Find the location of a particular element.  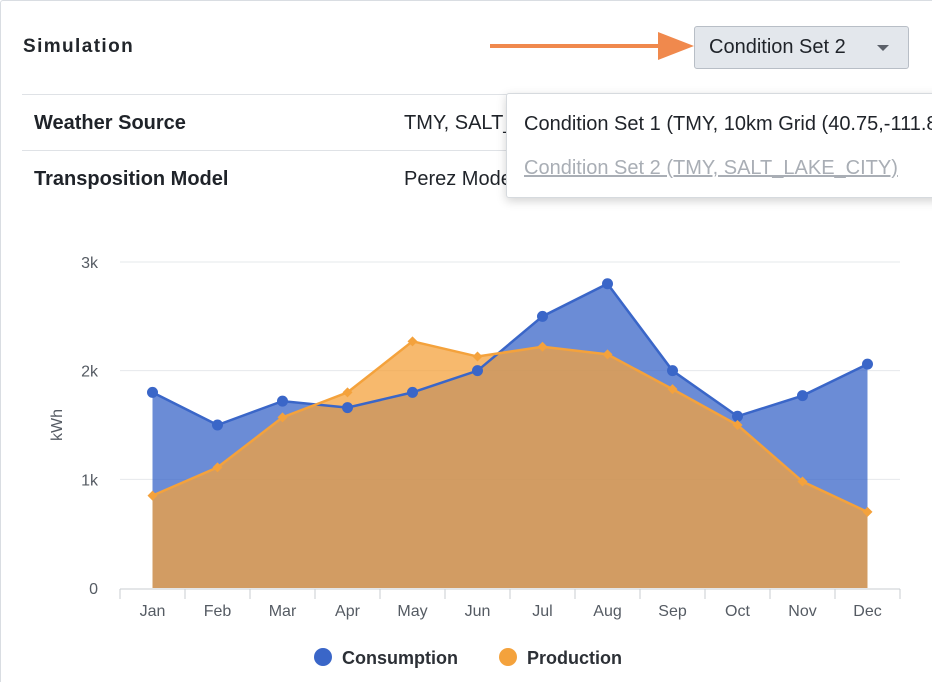

y-tick-label: 2k is located at coordinates (90, 372).